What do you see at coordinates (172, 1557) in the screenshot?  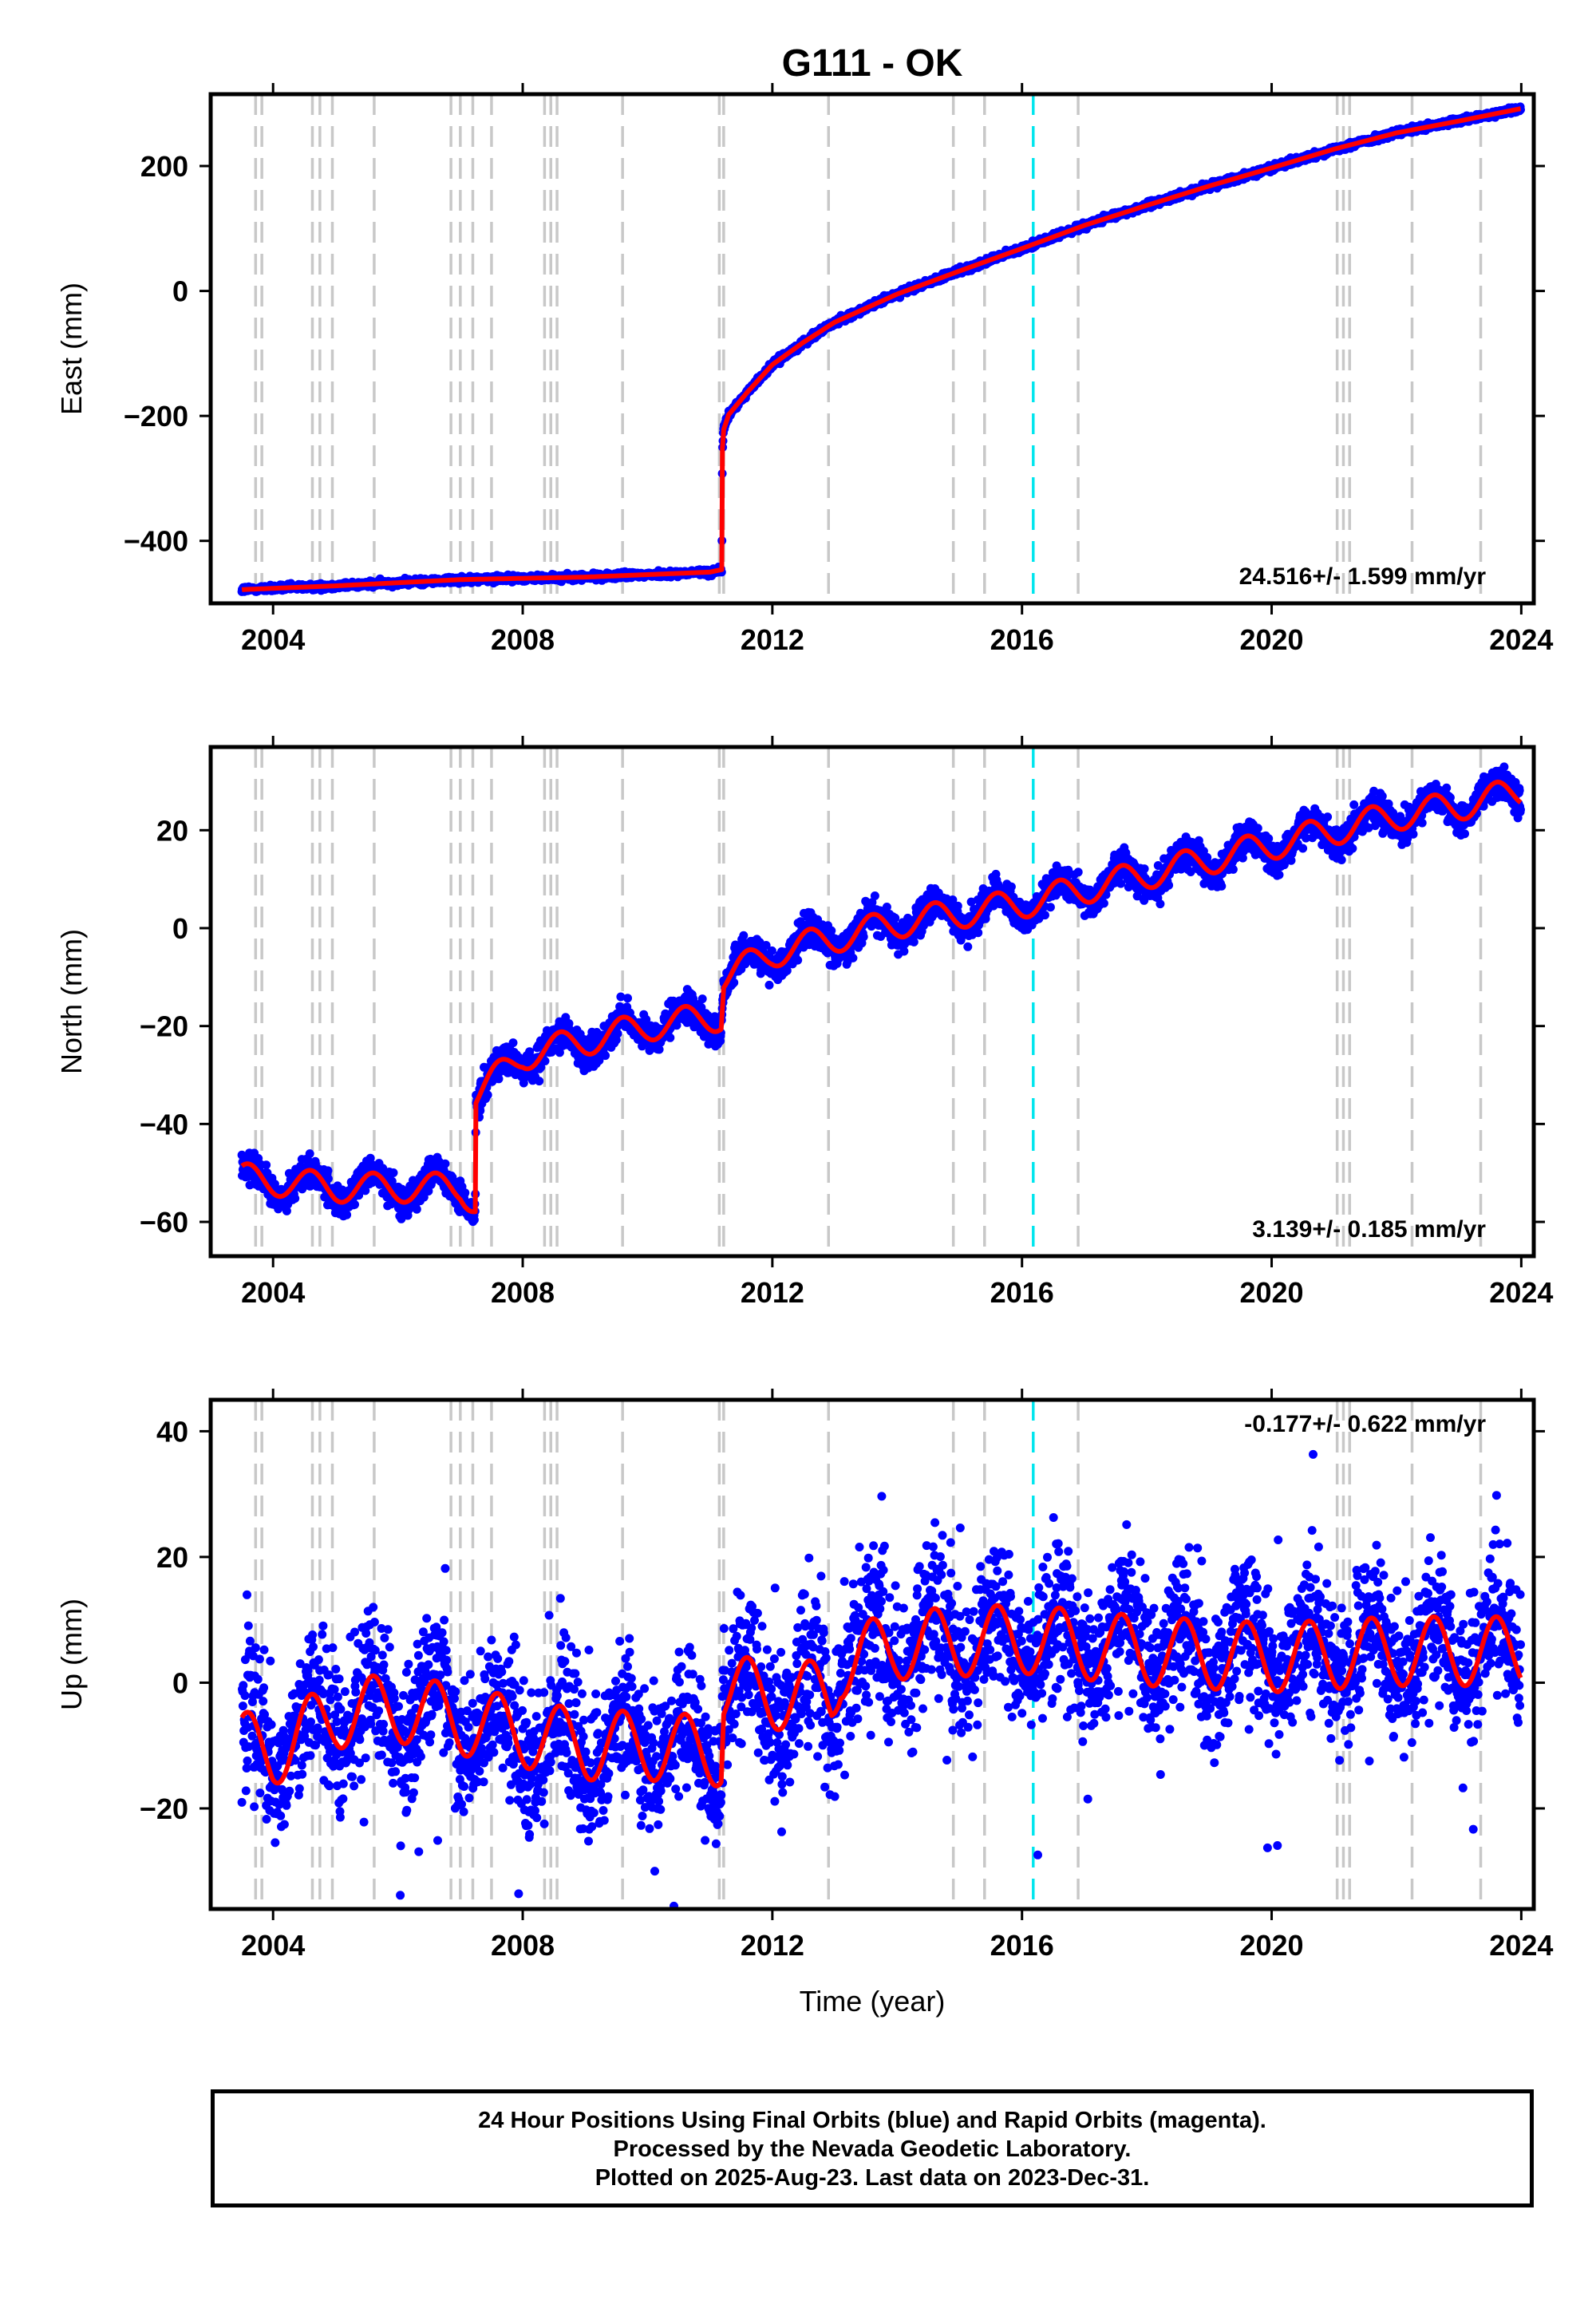 I see `up-y-tick-label: 20` at bounding box center [172, 1557].